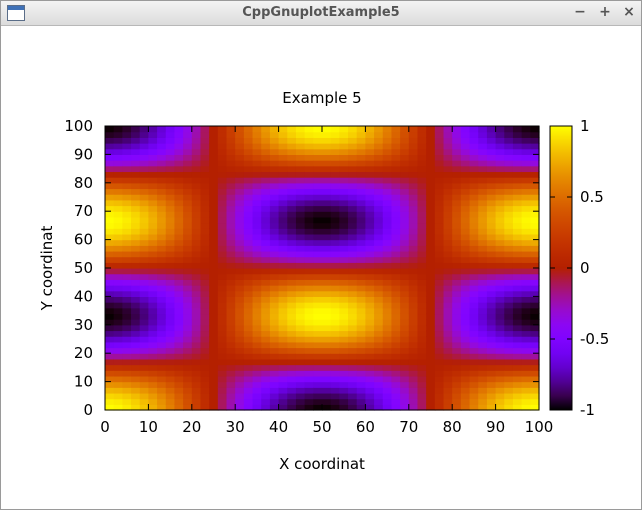  Describe the element at coordinates (322, 464) in the screenshot. I see `x-axis-label: X coordinat` at that location.